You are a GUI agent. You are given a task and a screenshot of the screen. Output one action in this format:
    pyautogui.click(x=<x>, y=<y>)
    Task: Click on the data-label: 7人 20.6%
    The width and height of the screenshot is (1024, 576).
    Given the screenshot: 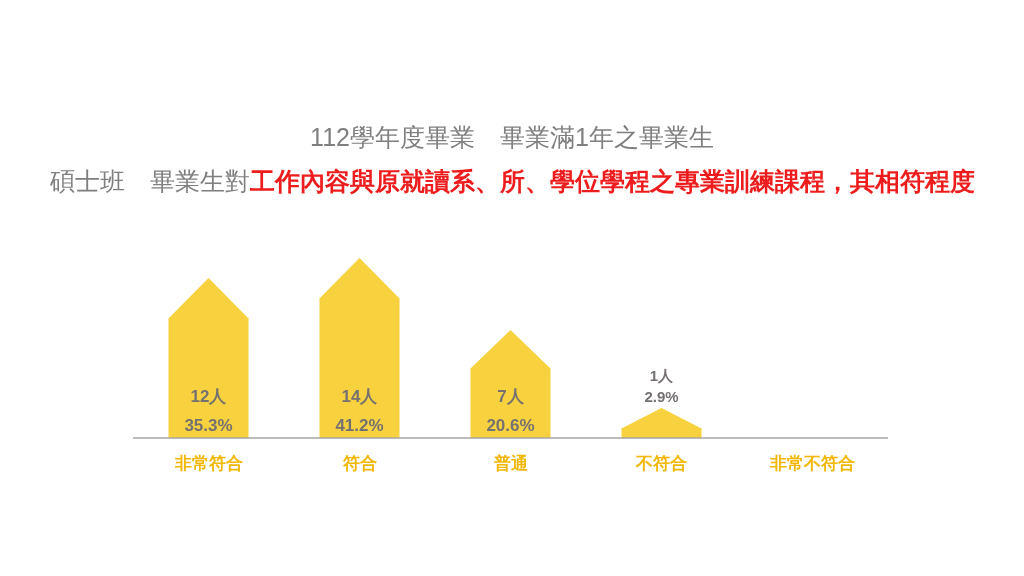 What is the action you would take?
    pyautogui.click(x=510, y=411)
    